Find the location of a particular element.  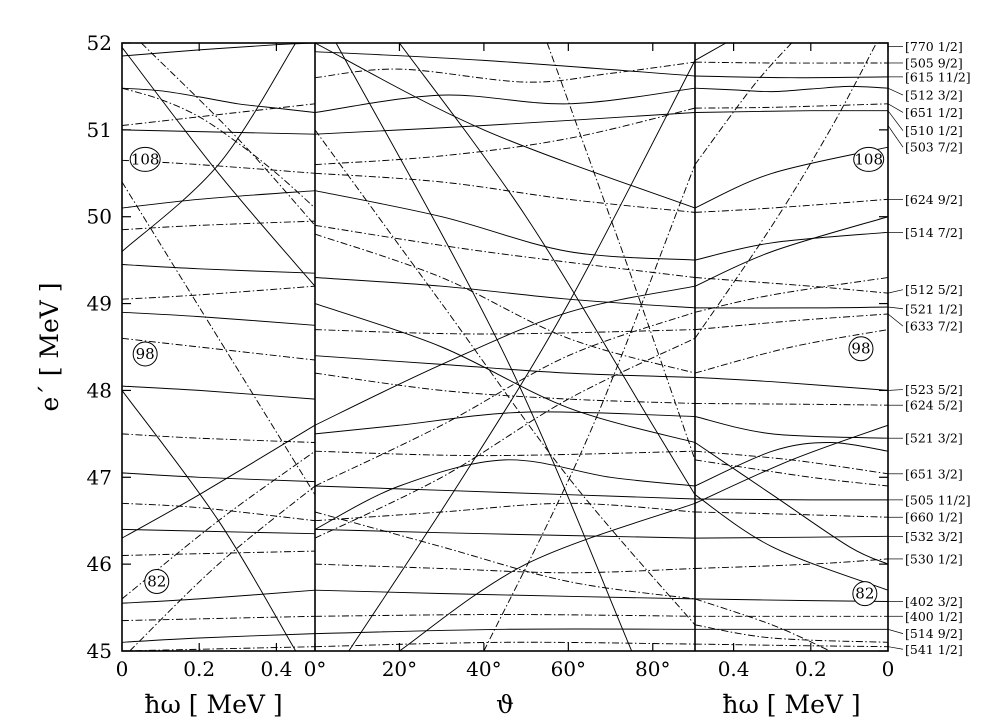

level-curve-22-left is located at coordinates (219, 481).